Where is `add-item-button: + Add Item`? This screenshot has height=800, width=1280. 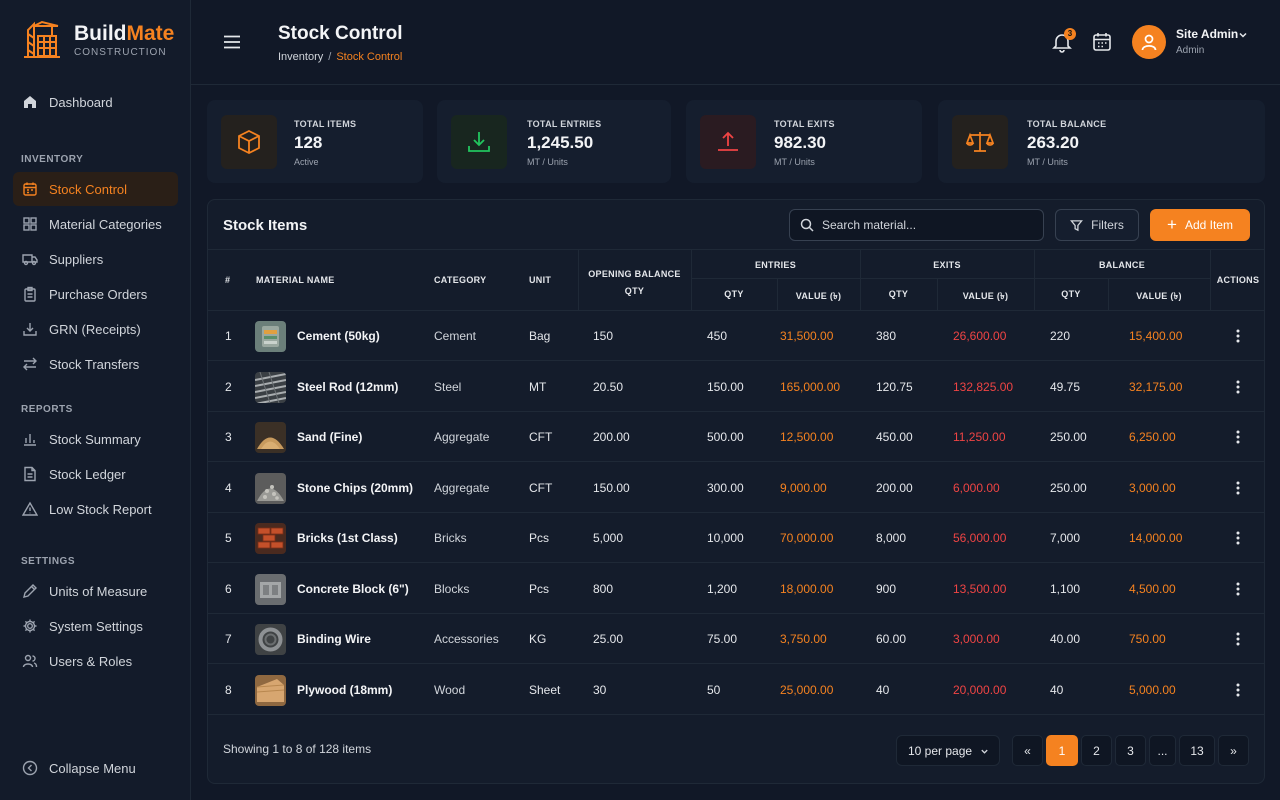
add-item-button: + Add Item is located at coordinates (1200, 225).